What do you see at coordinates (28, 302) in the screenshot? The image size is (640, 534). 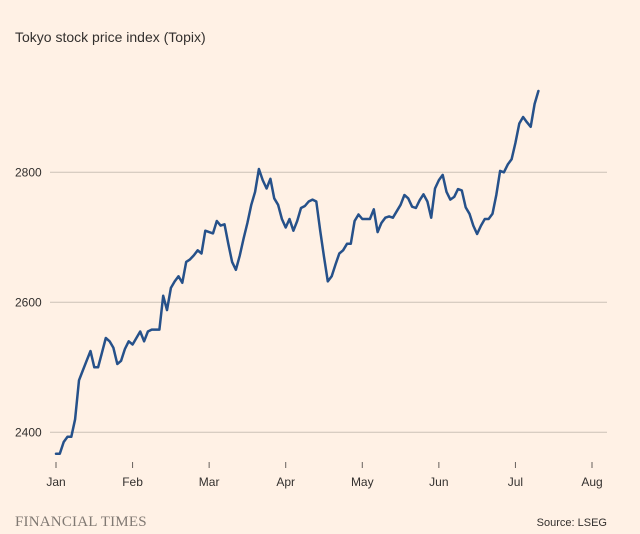 I see `y-tick-label: 2600` at bounding box center [28, 302].